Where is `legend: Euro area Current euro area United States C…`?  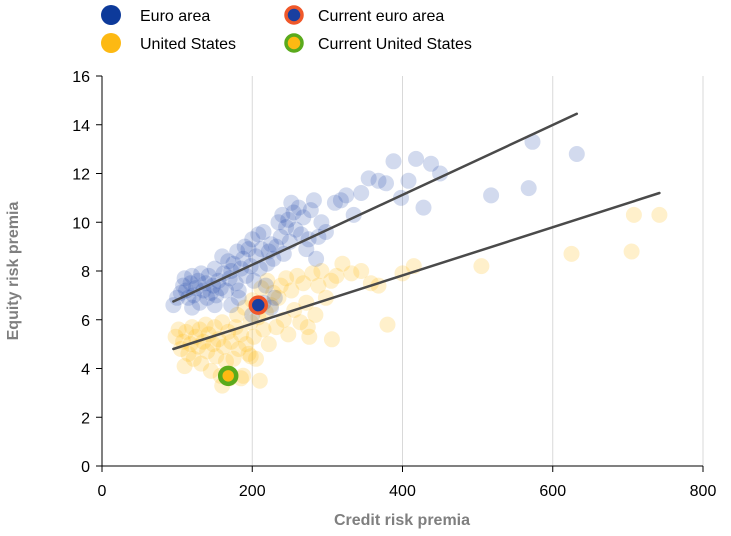
legend: Euro area Current euro area United States C… is located at coordinates (286, 29).